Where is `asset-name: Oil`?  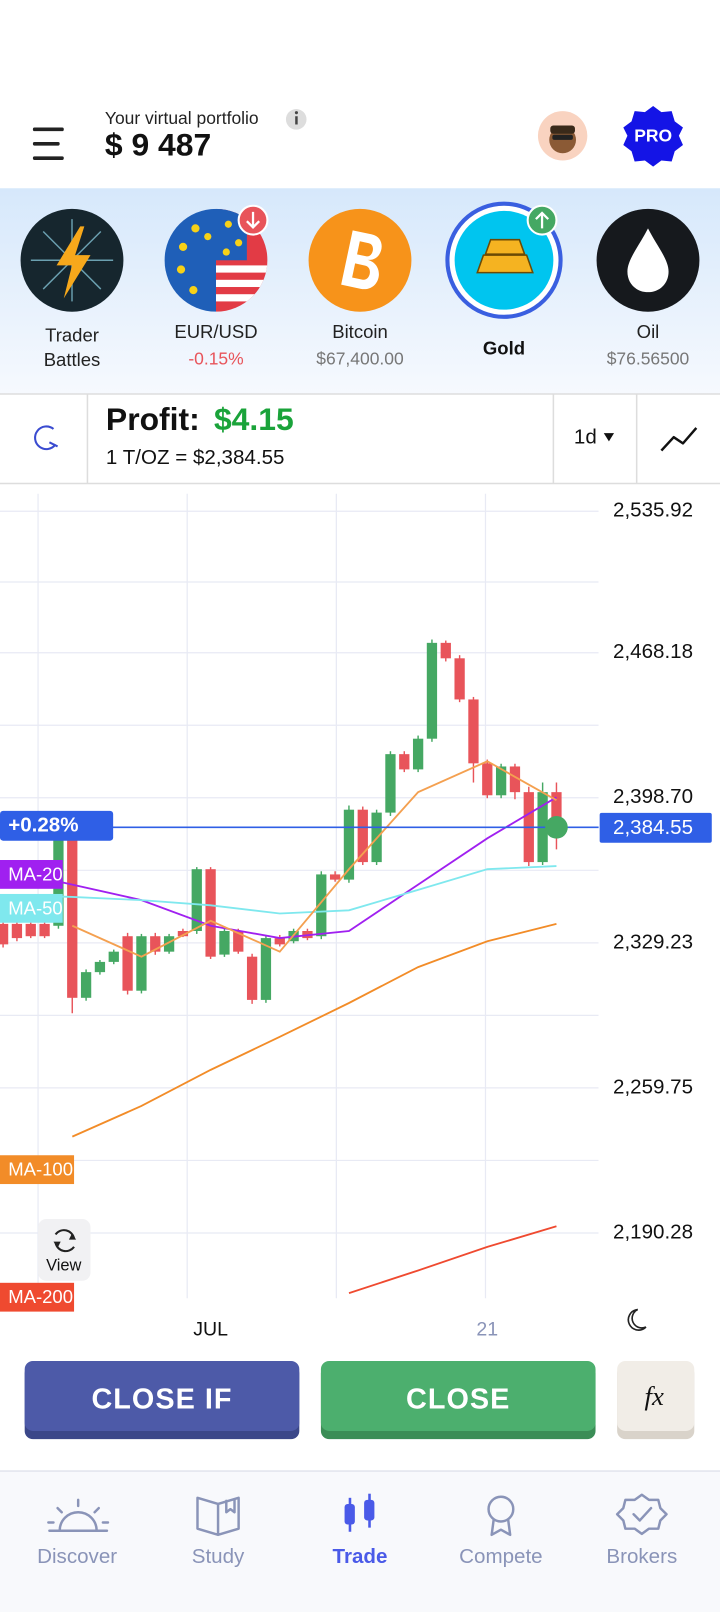 asset-name: Oil is located at coordinates (648, 331).